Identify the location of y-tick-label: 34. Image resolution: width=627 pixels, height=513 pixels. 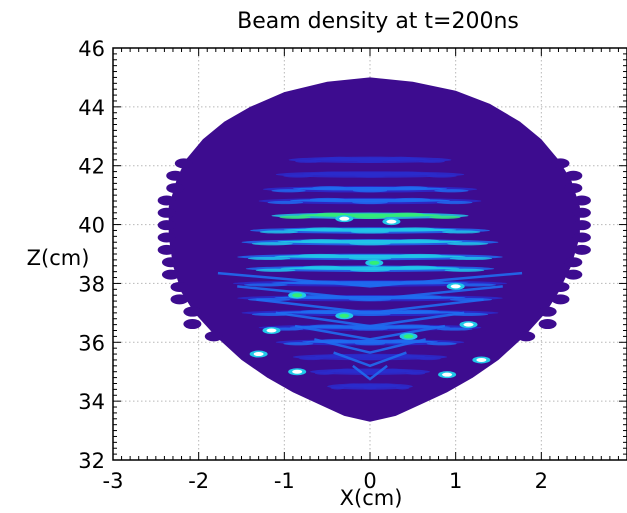
(91, 402).